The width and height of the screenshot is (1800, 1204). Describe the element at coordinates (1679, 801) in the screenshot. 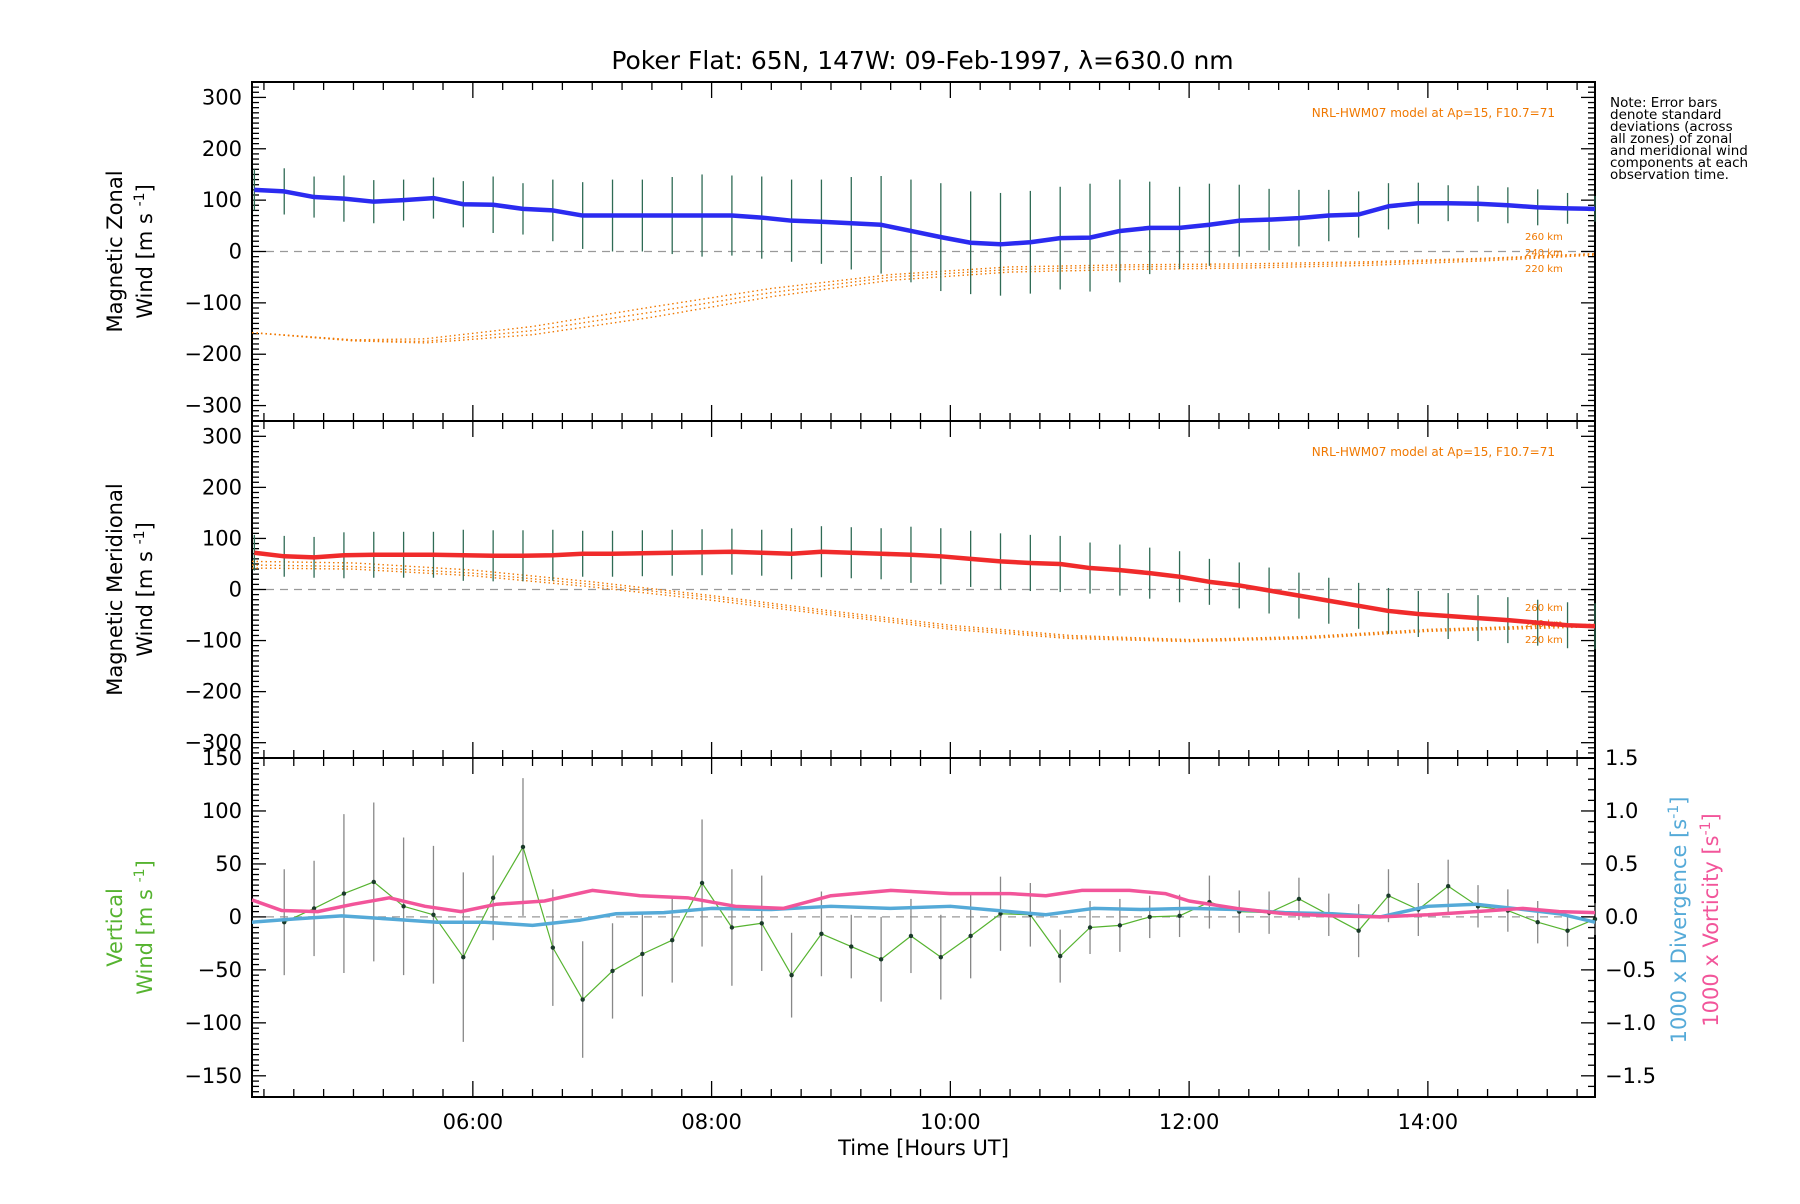

I see `y2-axis-label-divergence-part: ]` at that location.